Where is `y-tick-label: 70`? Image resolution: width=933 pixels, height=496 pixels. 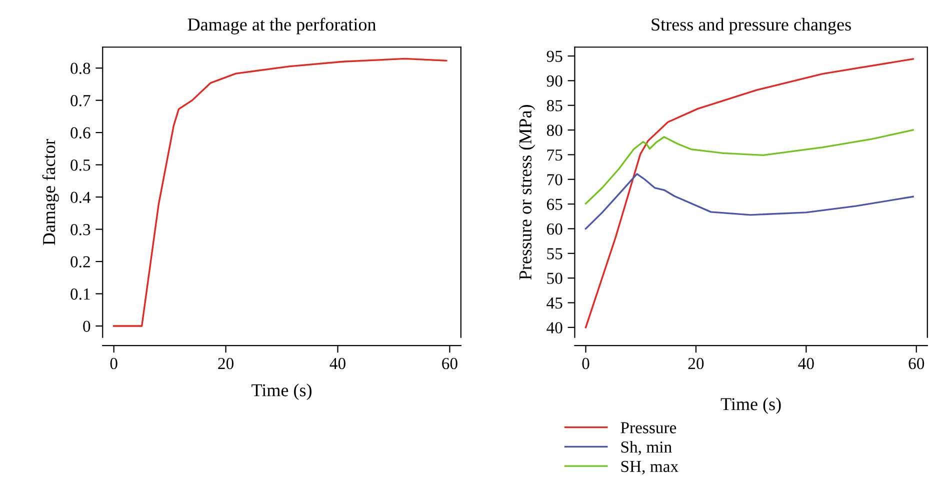
y-tick-label: 70 is located at coordinates (554, 180).